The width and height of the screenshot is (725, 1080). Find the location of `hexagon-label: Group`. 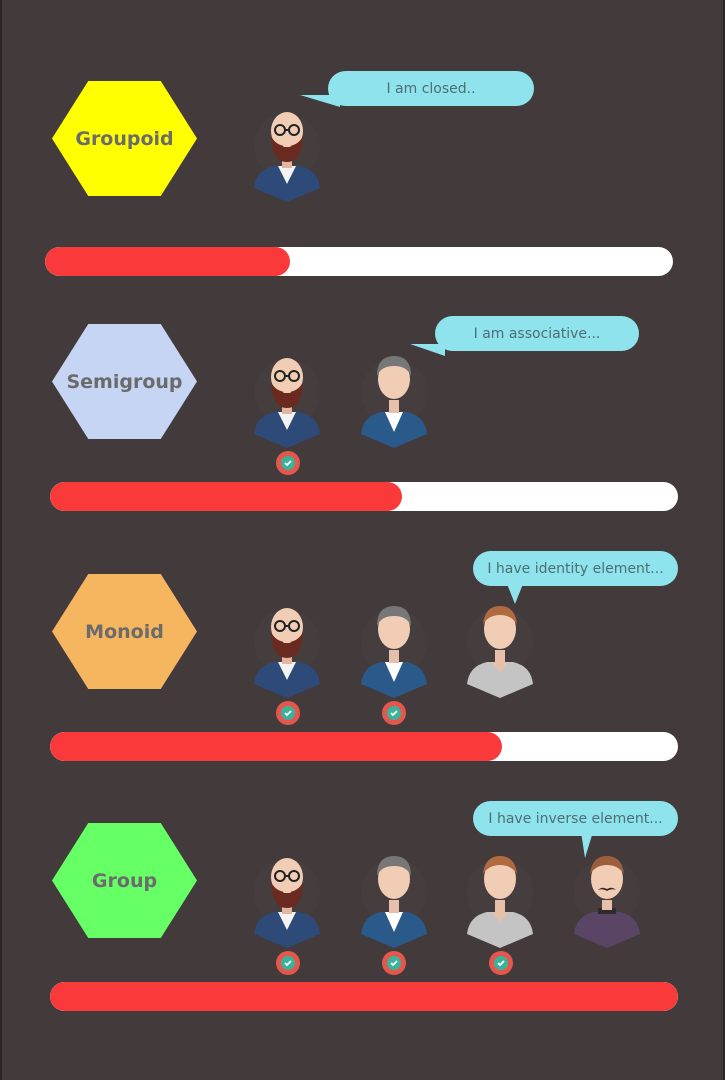

hexagon-label: Group is located at coordinates (124, 880).